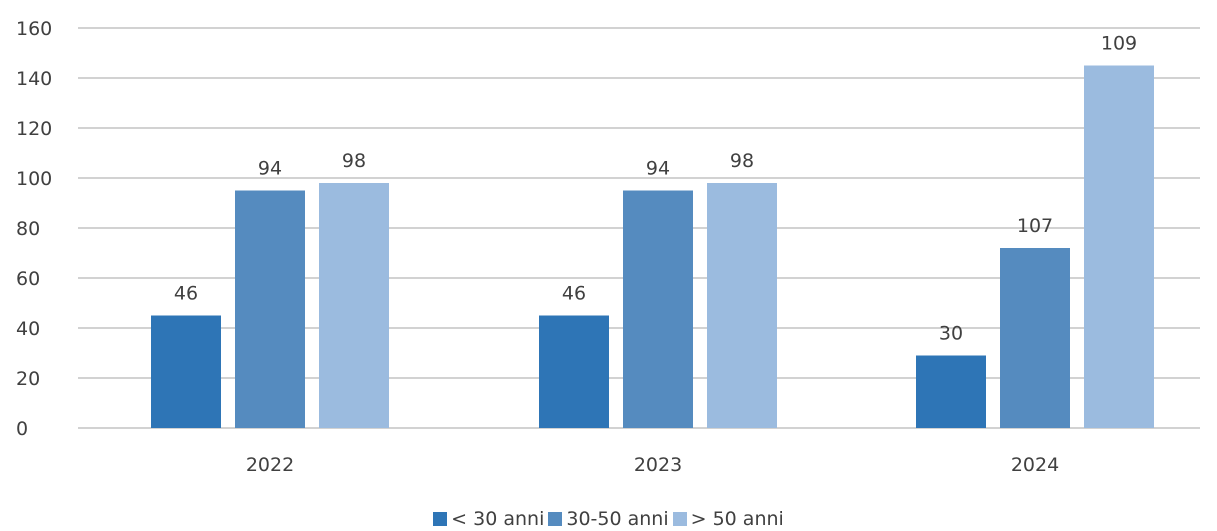 The height and width of the screenshot is (531, 1217). What do you see at coordinates (34, 79) in the screenshot?
I see `y-tick-label: 140` at bounding box center [34, 79].